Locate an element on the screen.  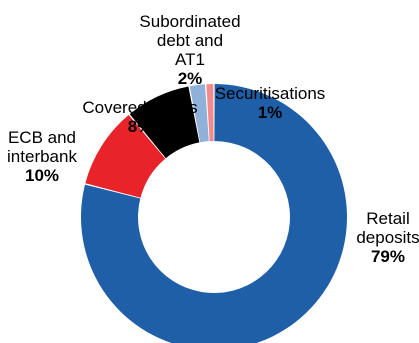
donut-slice-ecb-and-interbank is located at coordinates (125, 156).